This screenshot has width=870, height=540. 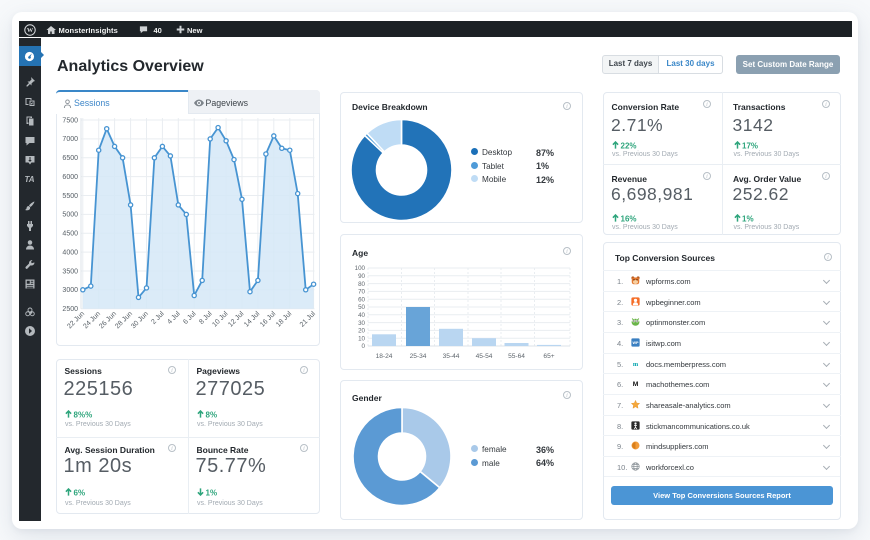 I want to click on svg-text: 30 Jun, so click(x=140, y=320).